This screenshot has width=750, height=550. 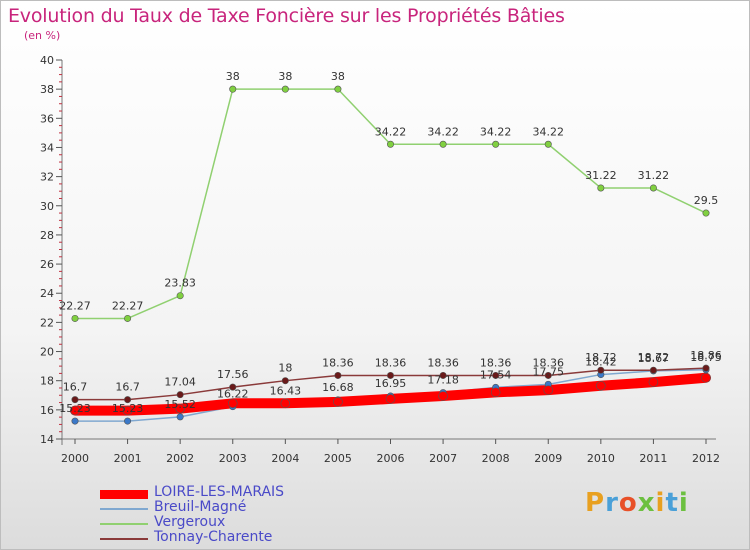 I want to click on data-label: 17.54, so click(x=496, y=374).